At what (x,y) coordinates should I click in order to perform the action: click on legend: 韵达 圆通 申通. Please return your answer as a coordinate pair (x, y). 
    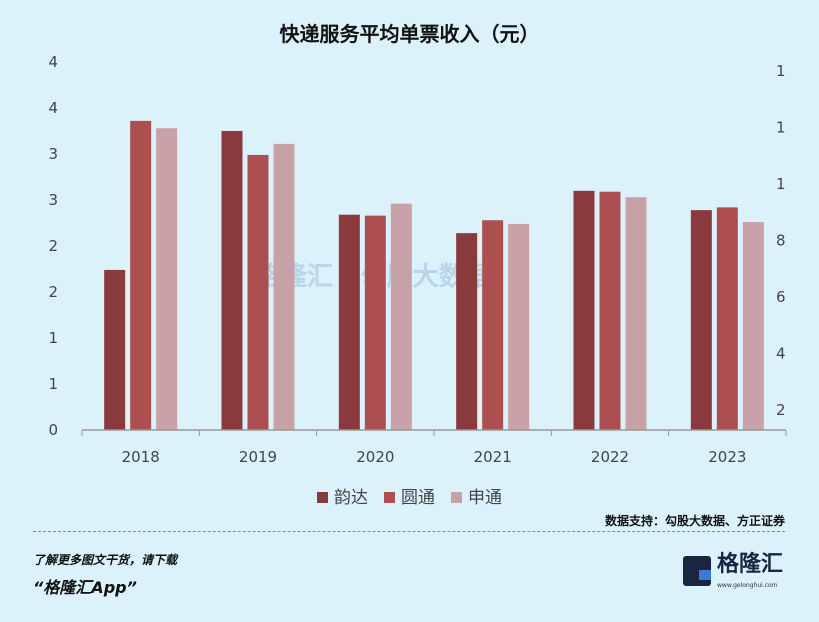
    Looking at the image, I should click on (409, 498).